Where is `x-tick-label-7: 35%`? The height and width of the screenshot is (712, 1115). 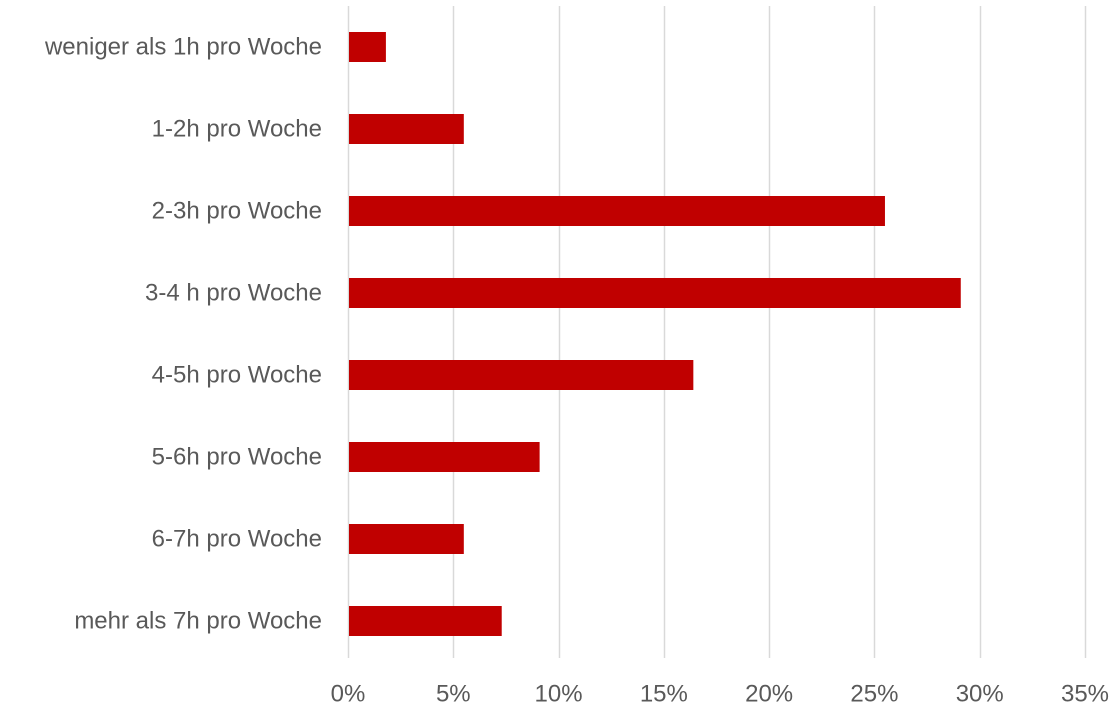
x-tick-label-7: 35% is located at coordinates (1085, 694).